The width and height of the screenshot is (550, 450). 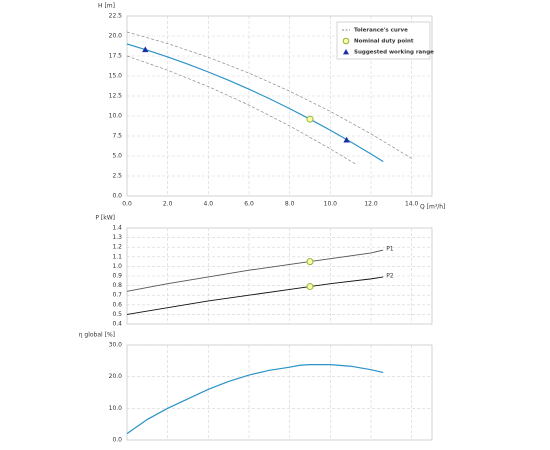 What do you see at coordinates (394, 53) in the screenshot?
I see `legend-label: Suggested working range` at bounding box center [394, 53].